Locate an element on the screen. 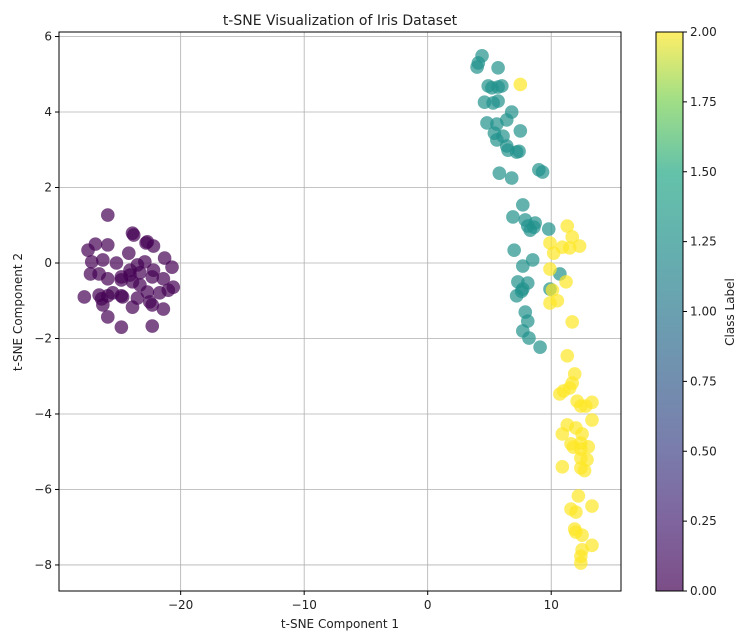 Image resolution: width=743 pixels, height=639 pixels. y-axis-label: t-SNE Component 2 is located at coordinates (18, 312).